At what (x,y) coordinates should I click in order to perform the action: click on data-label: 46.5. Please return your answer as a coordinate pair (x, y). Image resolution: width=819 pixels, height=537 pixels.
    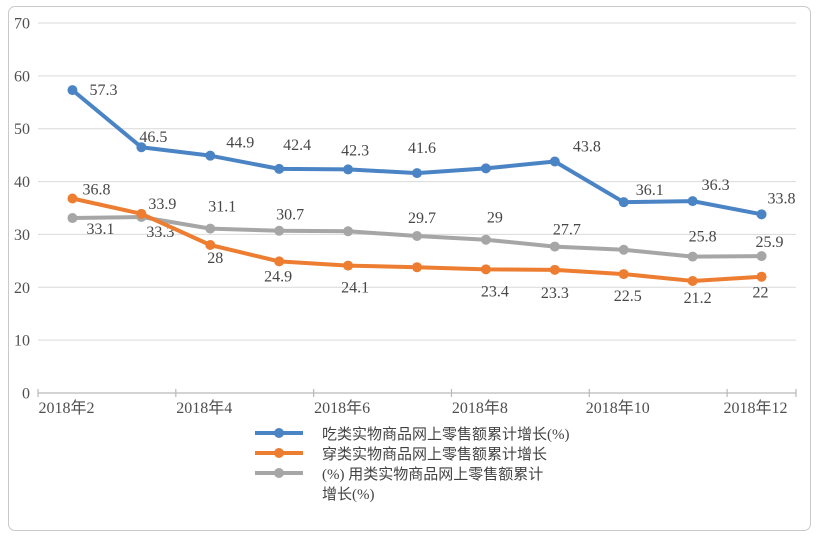
    Looking at the image, I should click on (153, 137).